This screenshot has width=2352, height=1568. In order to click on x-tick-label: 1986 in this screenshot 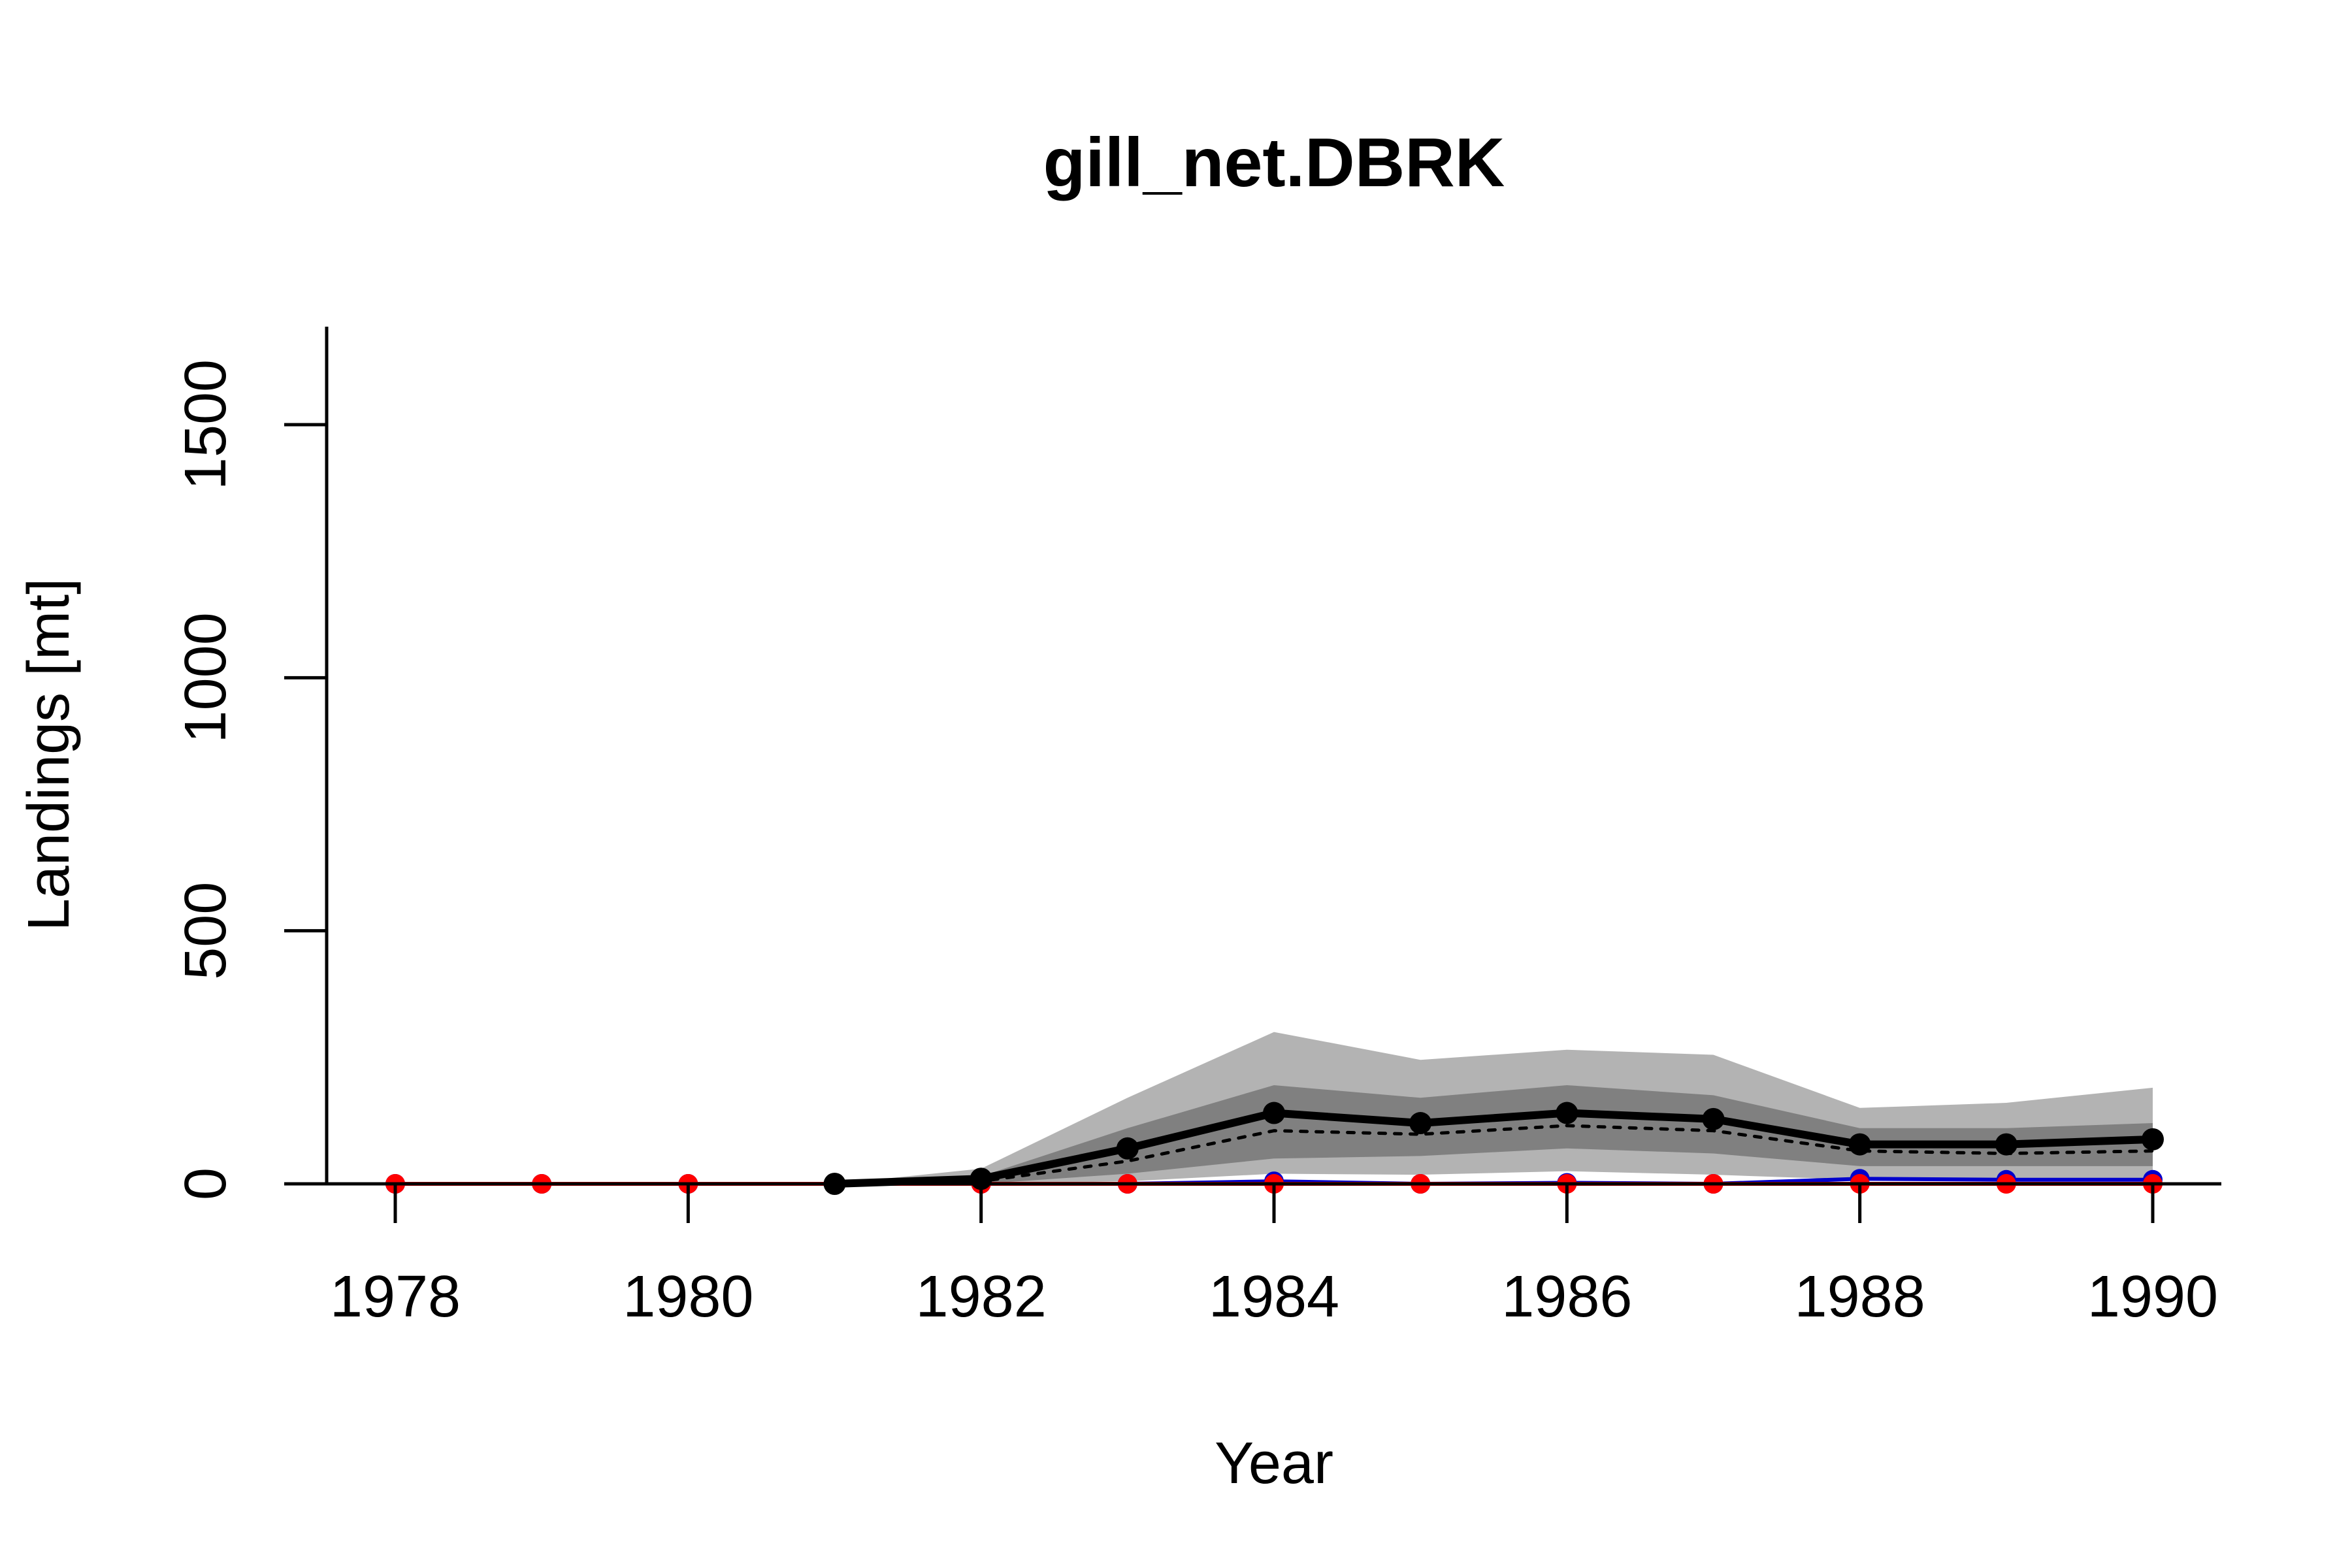, I will do `click(1566, 1297)`.